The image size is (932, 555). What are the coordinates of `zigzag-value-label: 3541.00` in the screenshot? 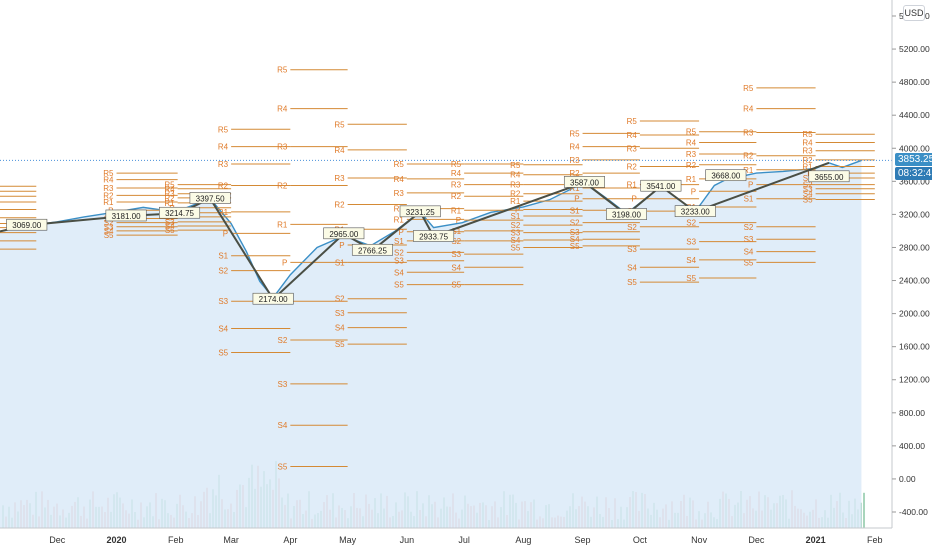 It's located at (660, 186).